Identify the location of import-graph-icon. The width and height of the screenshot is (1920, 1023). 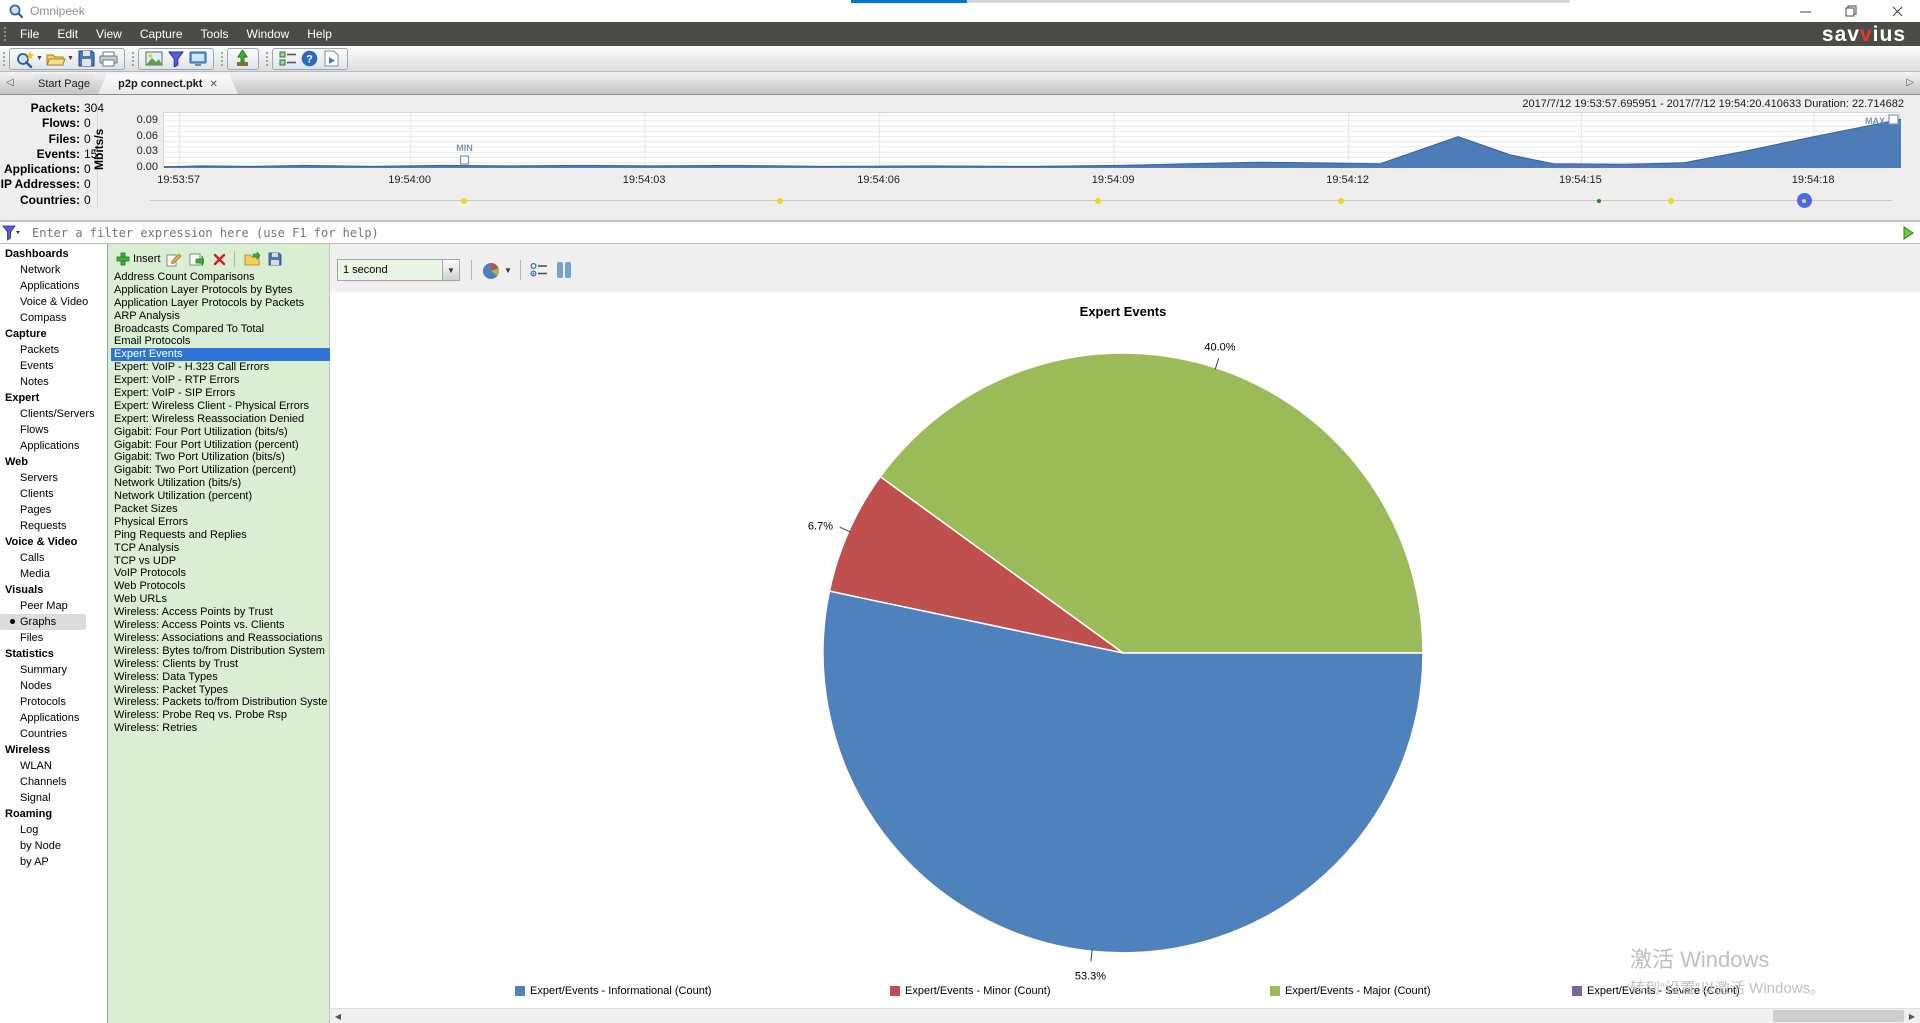
(252, 259).